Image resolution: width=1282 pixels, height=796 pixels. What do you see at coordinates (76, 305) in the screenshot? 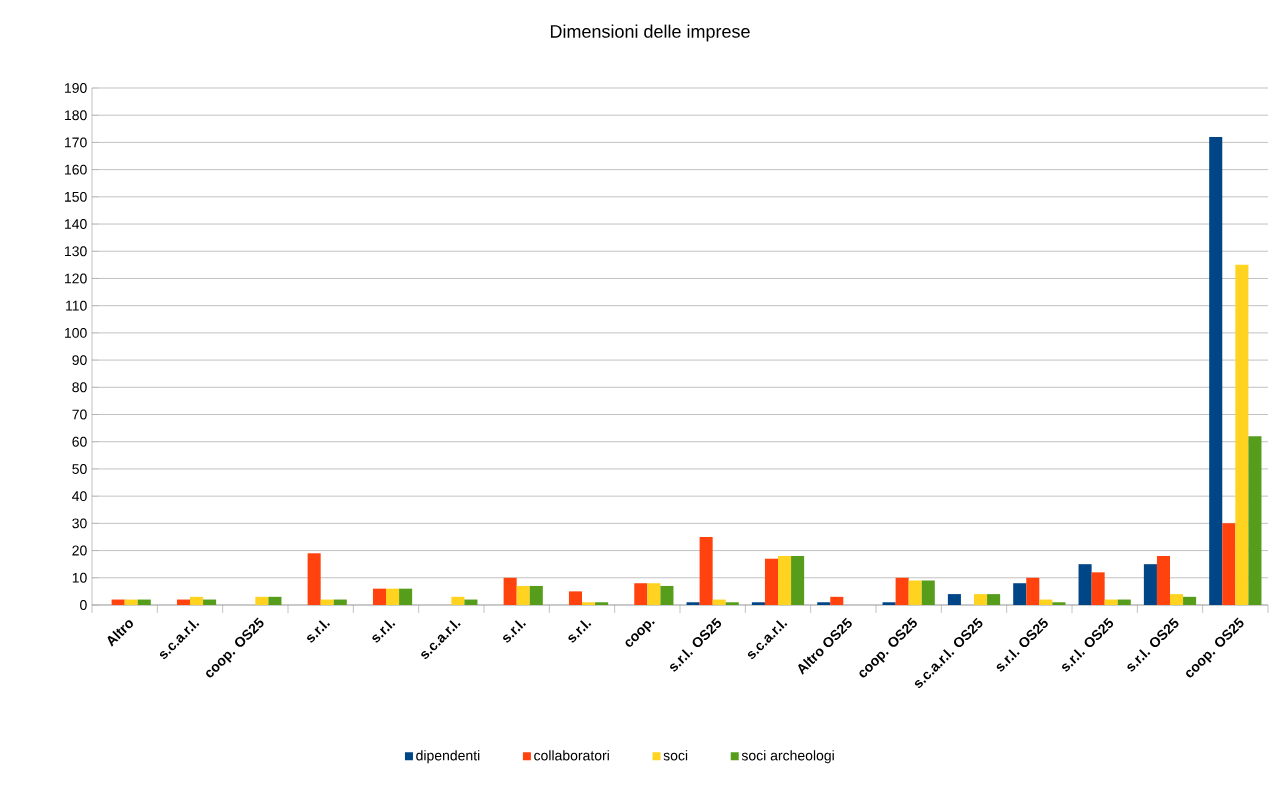
I see `y-tick-label: 110` at bounding box center [76, 305].